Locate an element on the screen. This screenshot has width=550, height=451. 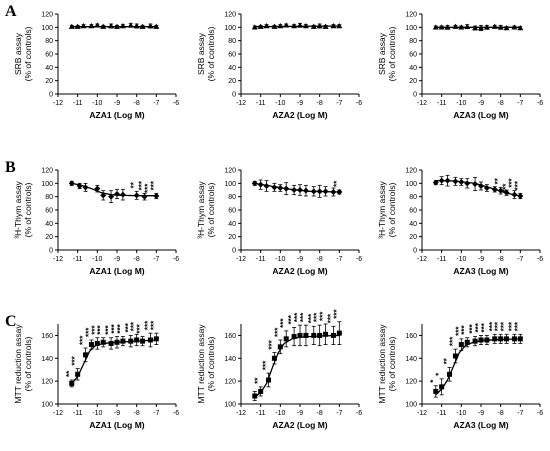
x-axis-label: AZA3 (Log M) is located at coordinates (480, 271).